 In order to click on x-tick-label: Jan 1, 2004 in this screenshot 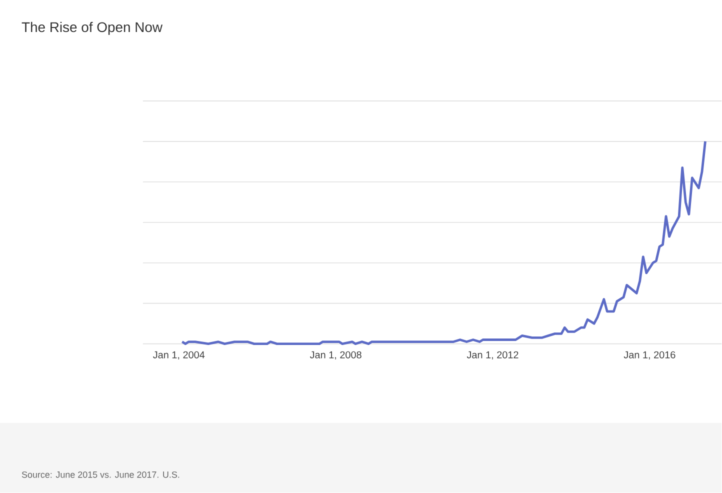, I will do `click(179, 355)`.